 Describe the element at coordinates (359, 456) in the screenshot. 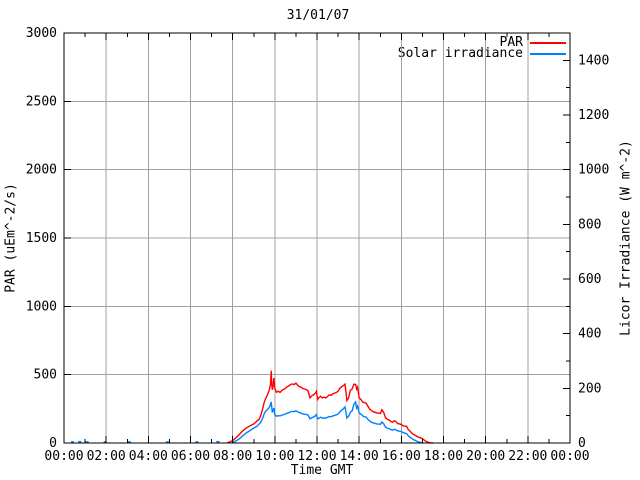

I see `x-tick-label: 14:00` at that location.